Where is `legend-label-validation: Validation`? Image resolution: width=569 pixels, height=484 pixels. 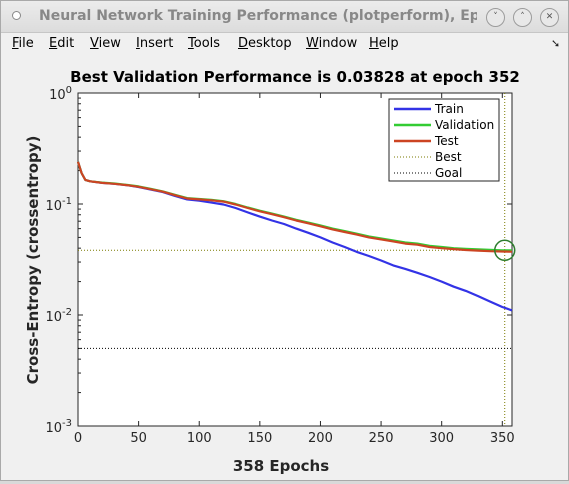
legend-label-validation: Validation is located at coordinates (464, 125).